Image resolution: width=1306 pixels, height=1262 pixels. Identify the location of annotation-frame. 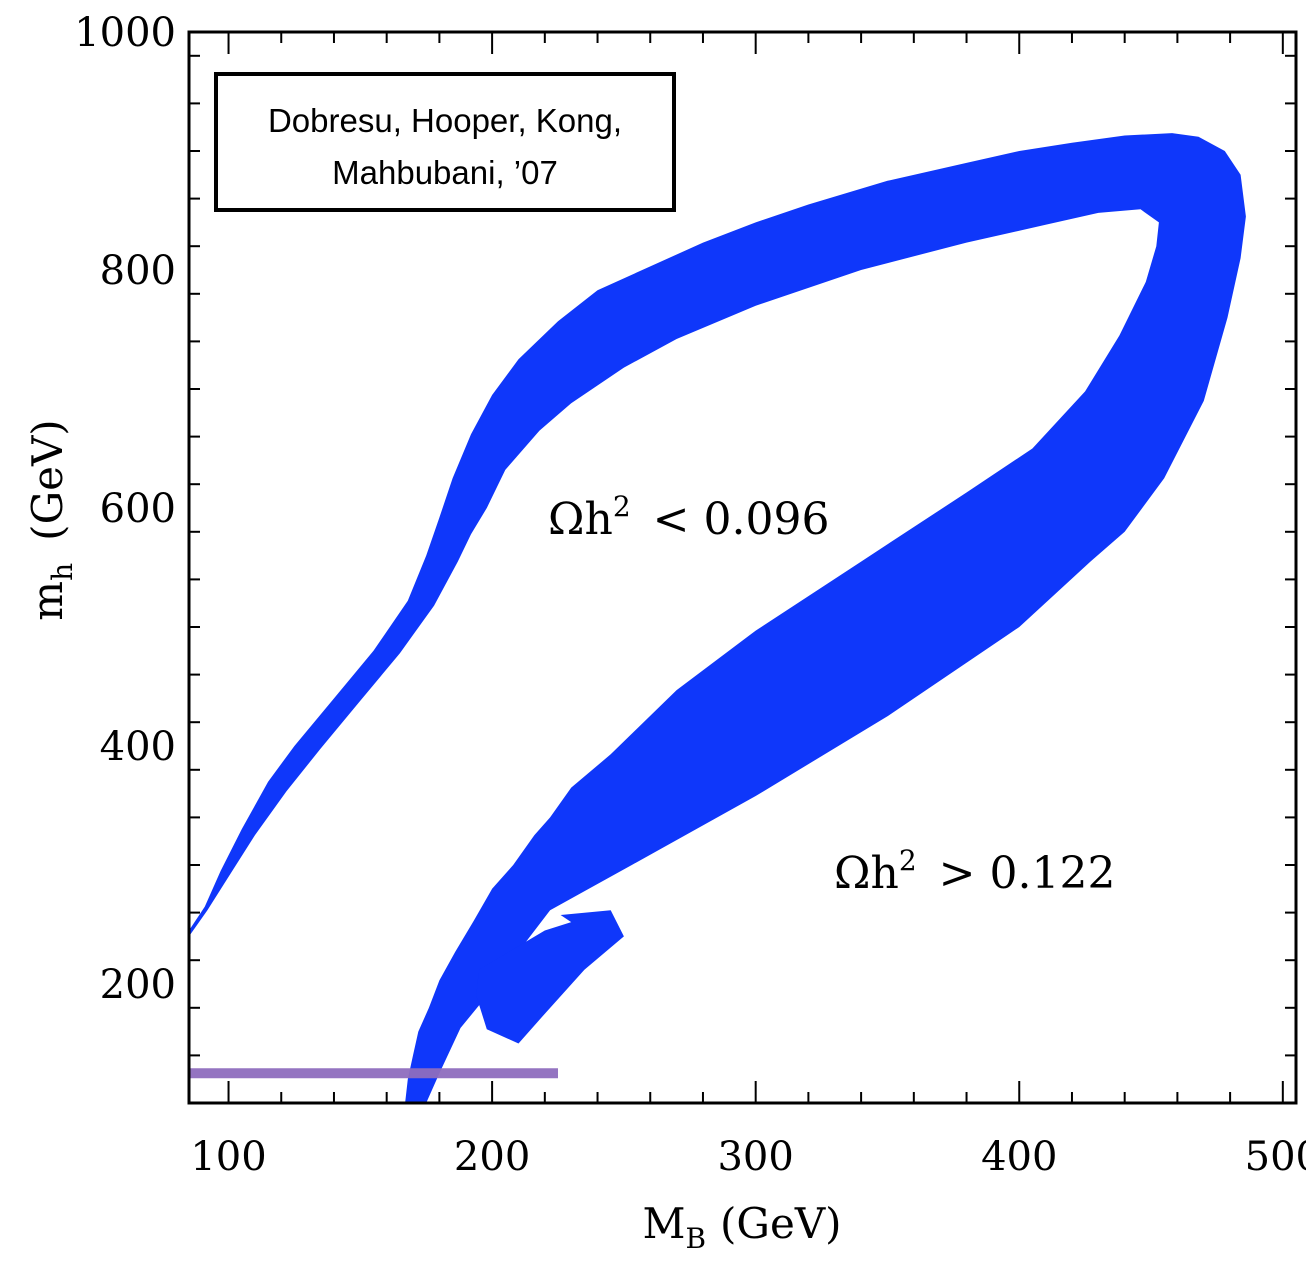
(445, 142).